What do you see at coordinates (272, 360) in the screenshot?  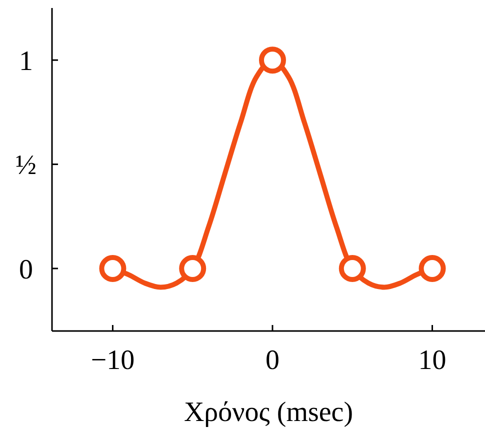 I see `x-tick-label: 0` at bounding box center [272, 360].